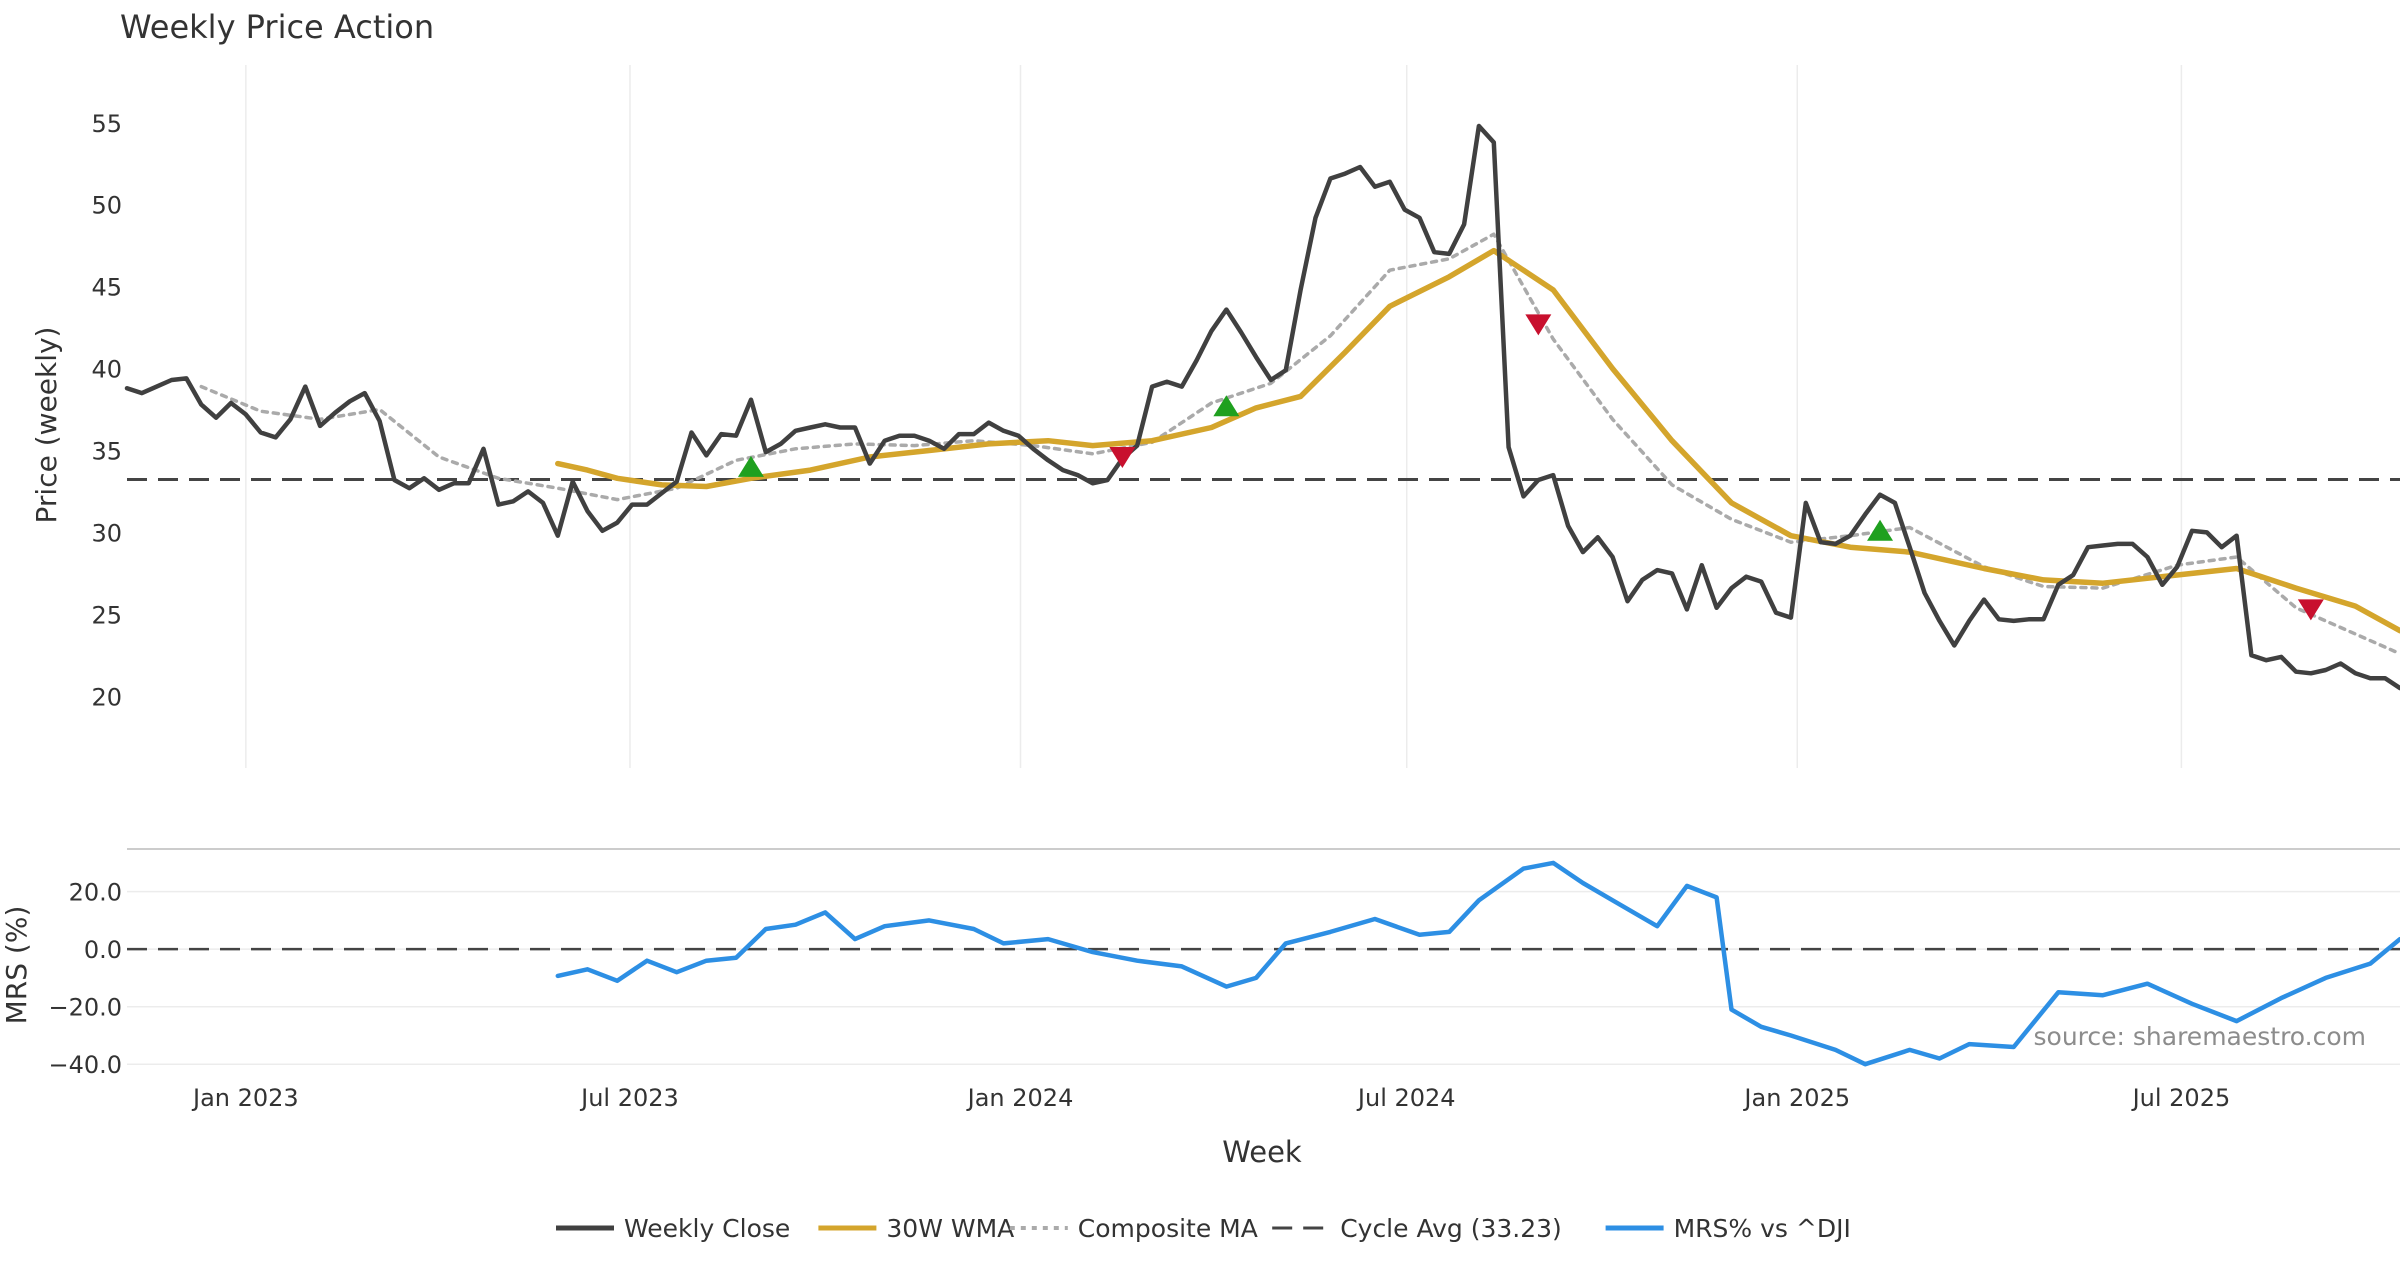  I want to click on mrs-line, so click(1477, 963).